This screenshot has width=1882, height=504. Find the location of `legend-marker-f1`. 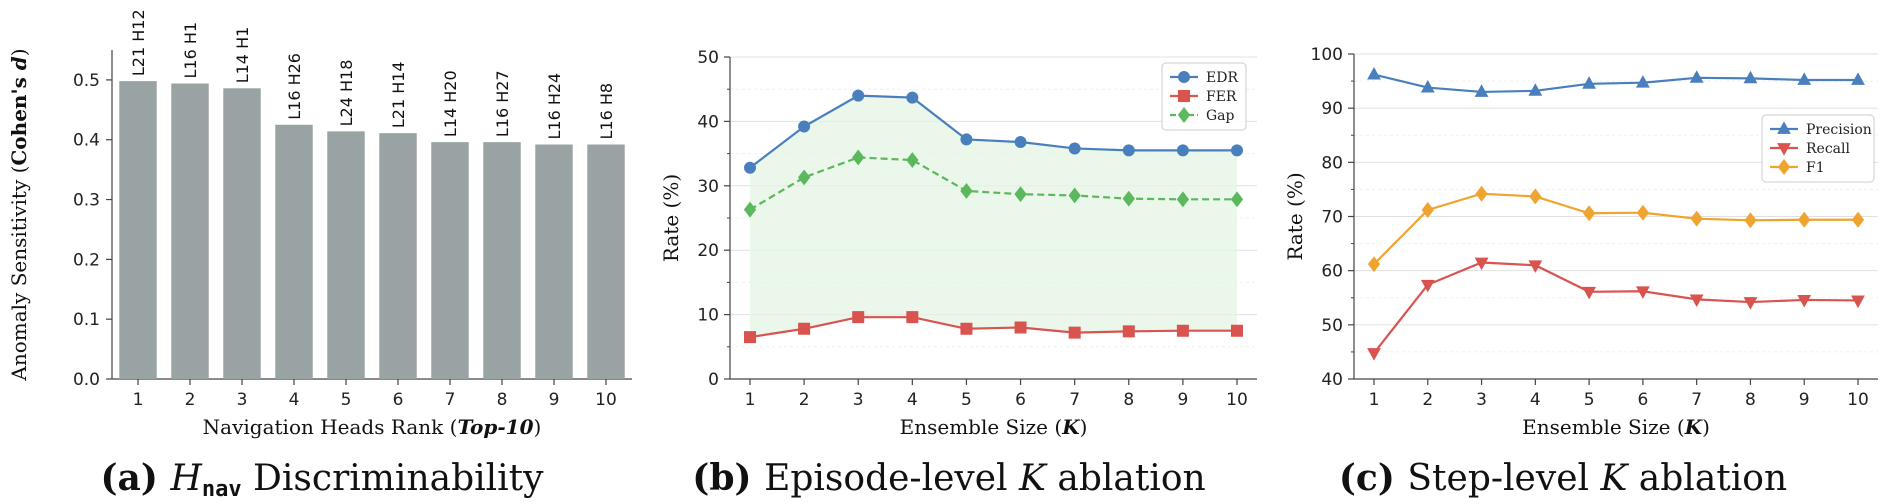

legend-marker-f1 is located at coordinates (1784, 167).